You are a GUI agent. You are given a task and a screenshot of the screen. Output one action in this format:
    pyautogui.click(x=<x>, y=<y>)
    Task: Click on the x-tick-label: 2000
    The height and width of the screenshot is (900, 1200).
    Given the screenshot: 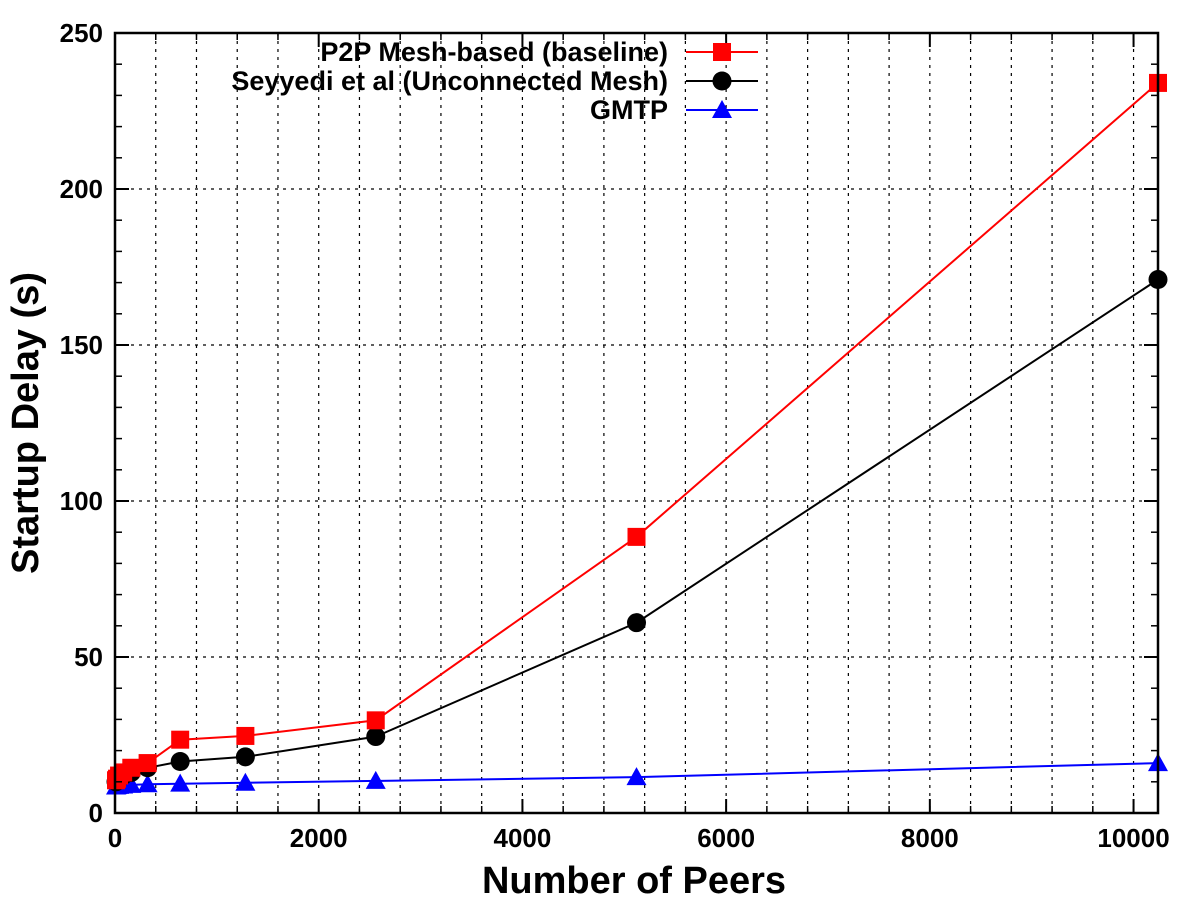 What is the action you would take?
    pyautogui.click(x=319, y=838)
    